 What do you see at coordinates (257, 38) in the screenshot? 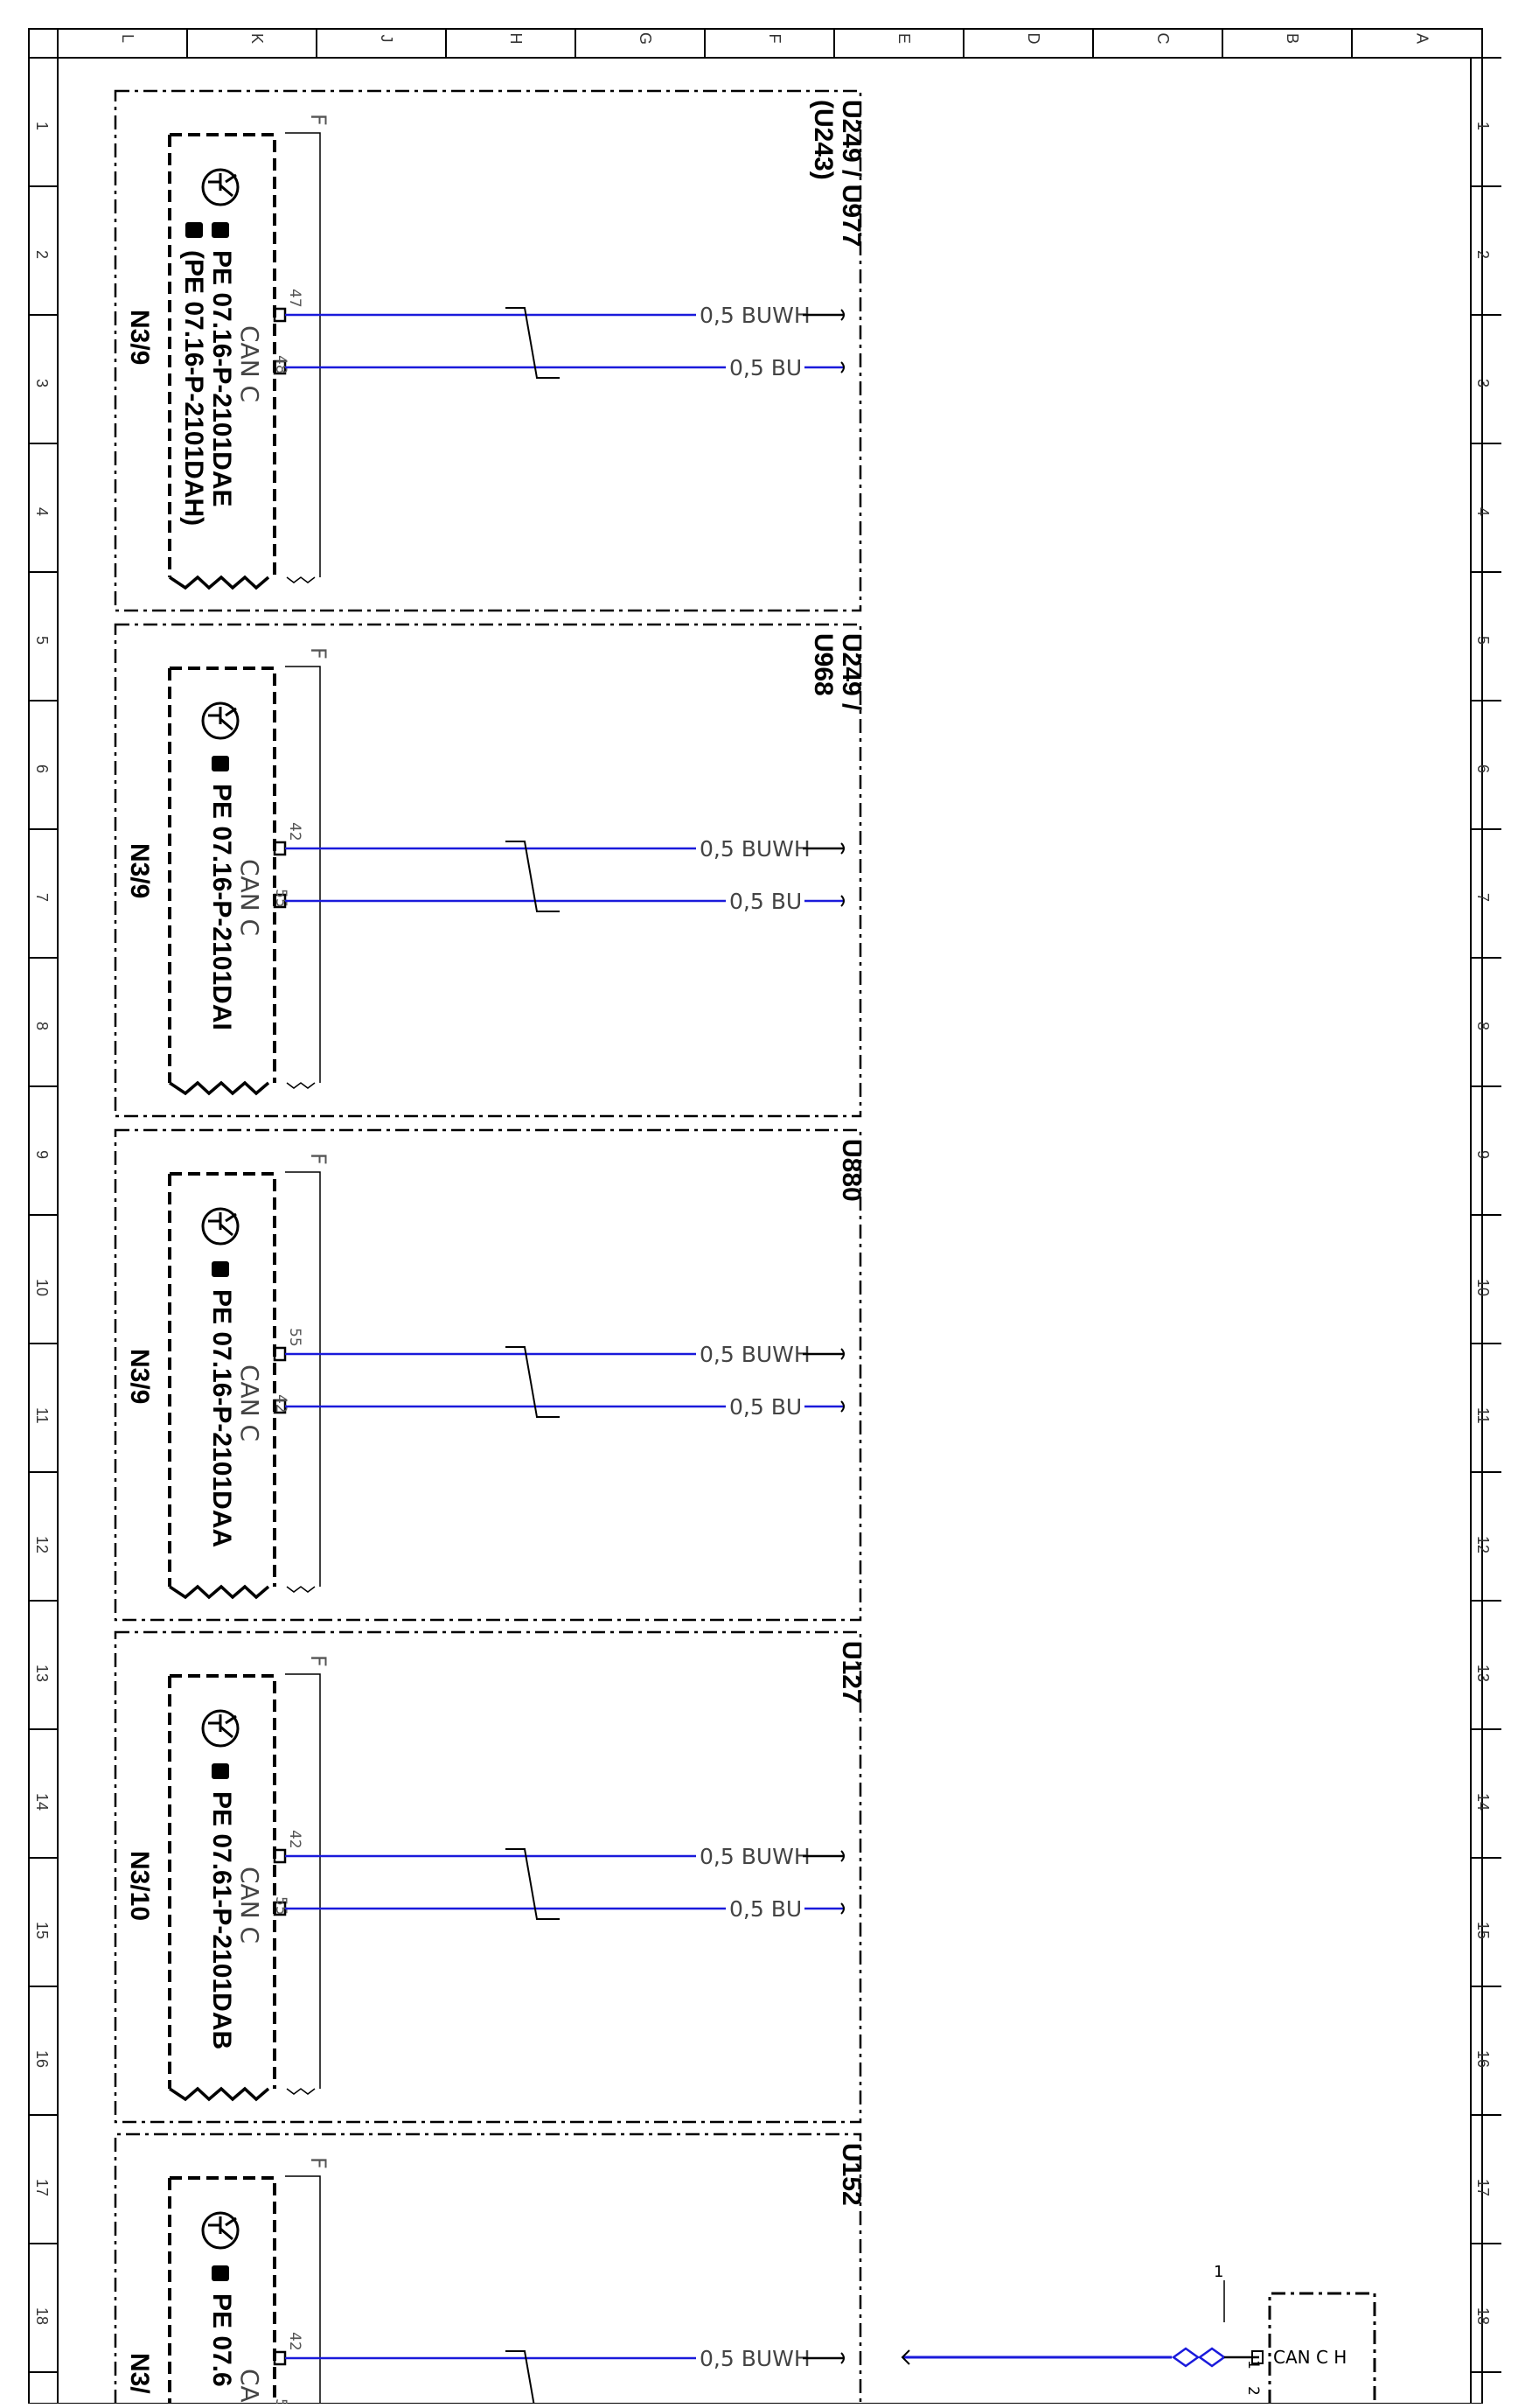
I see `column-letter: K` at bounding box center [257, 38].